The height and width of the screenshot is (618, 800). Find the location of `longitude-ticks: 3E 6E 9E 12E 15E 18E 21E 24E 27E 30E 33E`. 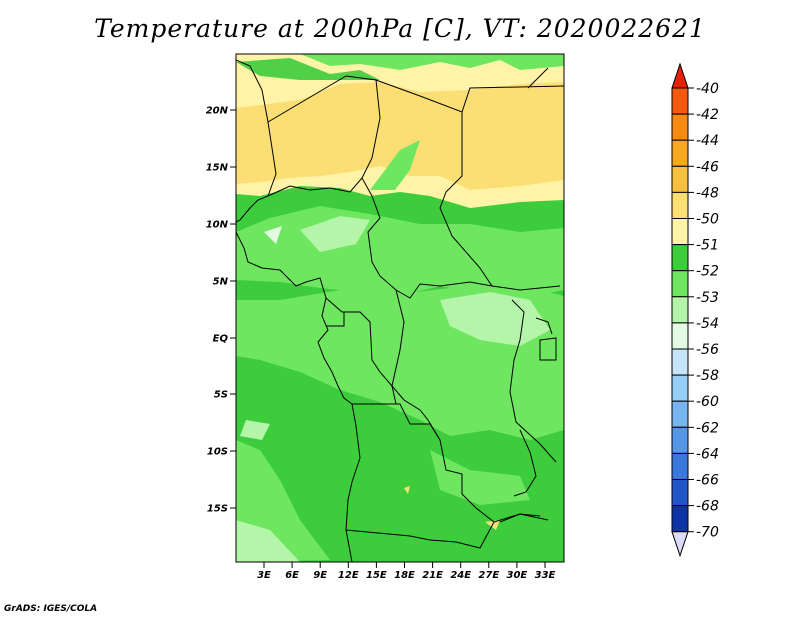

longitude-ticks: 3E 6E 9E 12E 15E 18E 21E 24E 27E 30E 33E is located at coordinates (406, 571).